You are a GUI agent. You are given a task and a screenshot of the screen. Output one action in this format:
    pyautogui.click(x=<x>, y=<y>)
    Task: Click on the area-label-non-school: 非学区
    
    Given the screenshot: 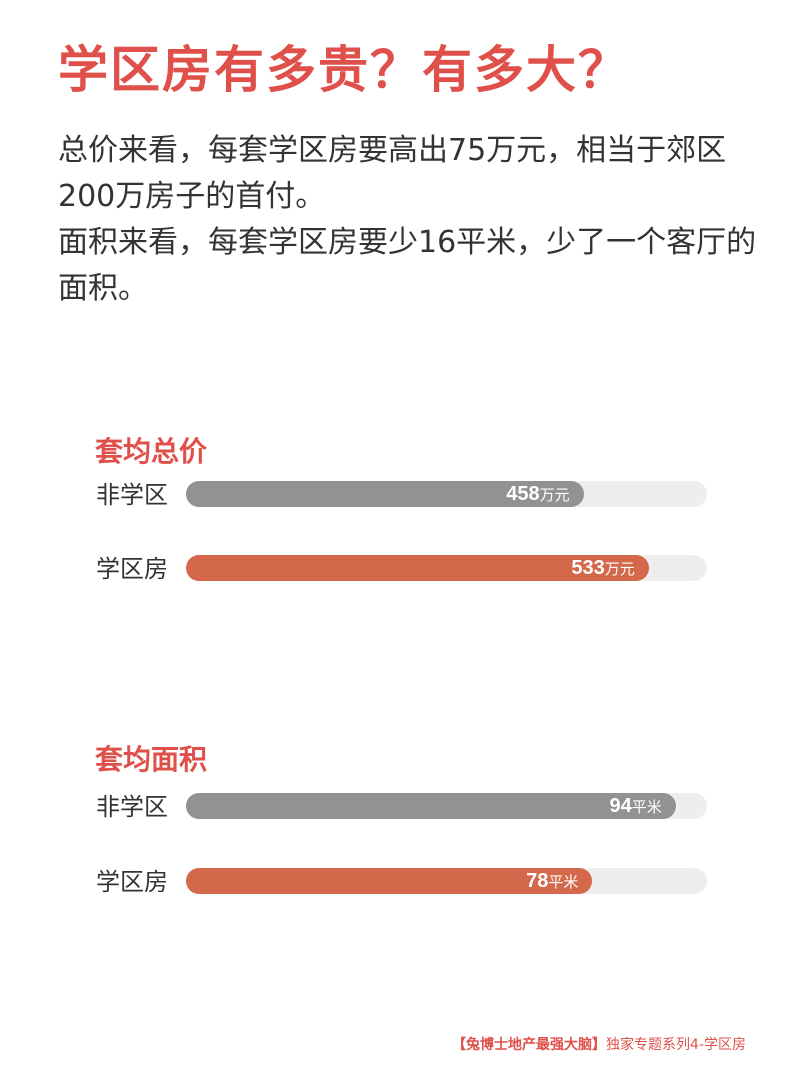 What is the action you would take?
    pyautogui.click(x=132, y=807)
    